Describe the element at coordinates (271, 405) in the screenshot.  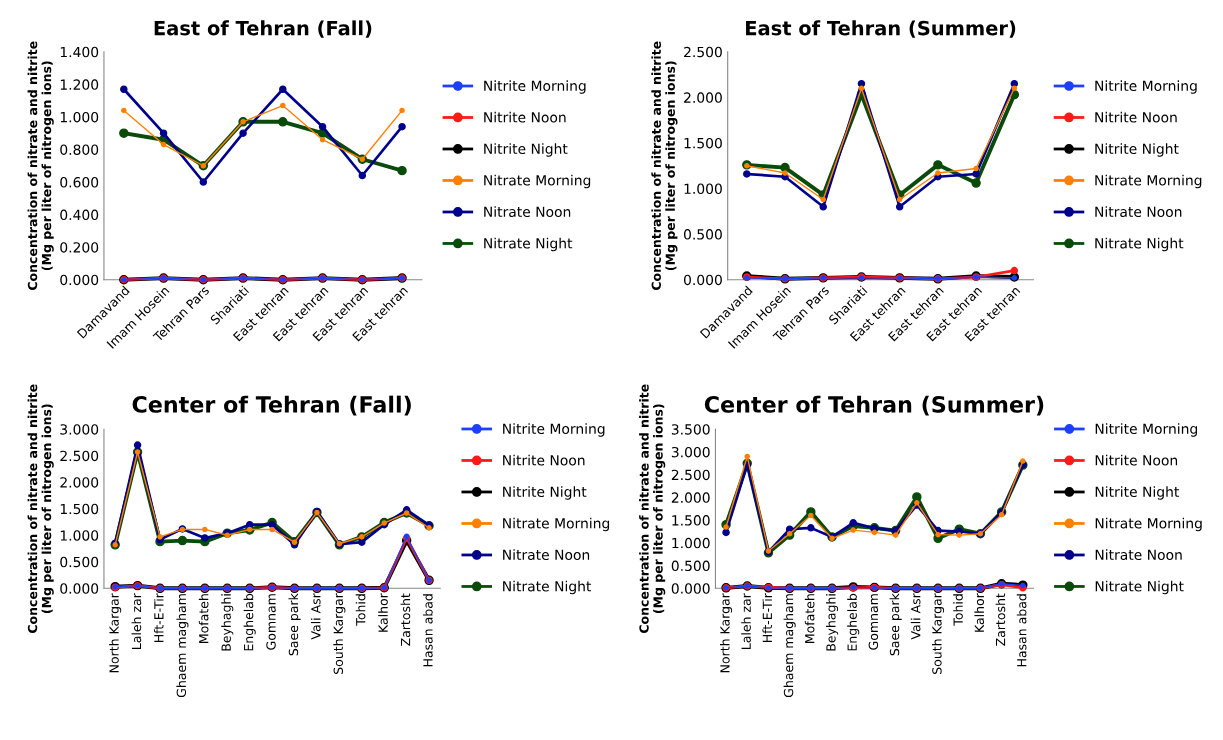
I see `chart-title: Center of Tehran (Fall)` at that location.